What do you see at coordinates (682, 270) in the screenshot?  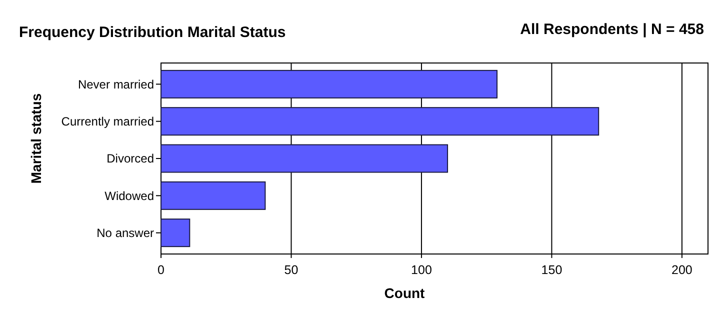 I see `x-tick-label: 200` at bounding box center [682, 270].